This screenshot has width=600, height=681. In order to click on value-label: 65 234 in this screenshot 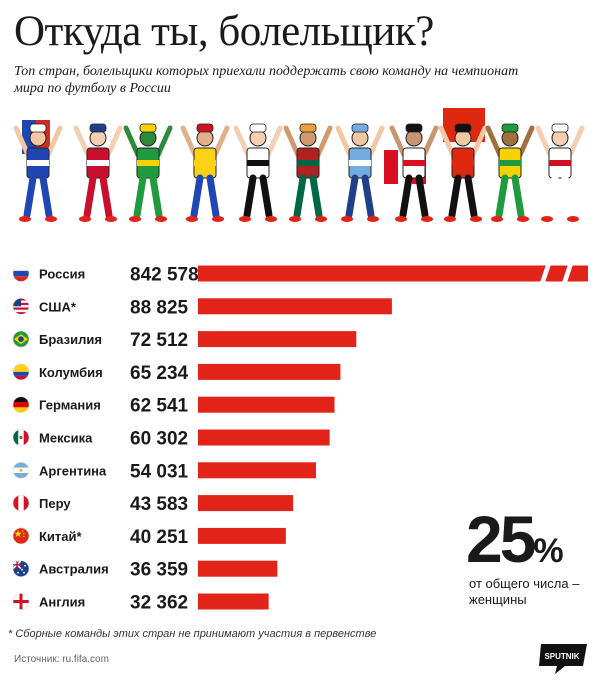, I will do `click(159, 373)`.